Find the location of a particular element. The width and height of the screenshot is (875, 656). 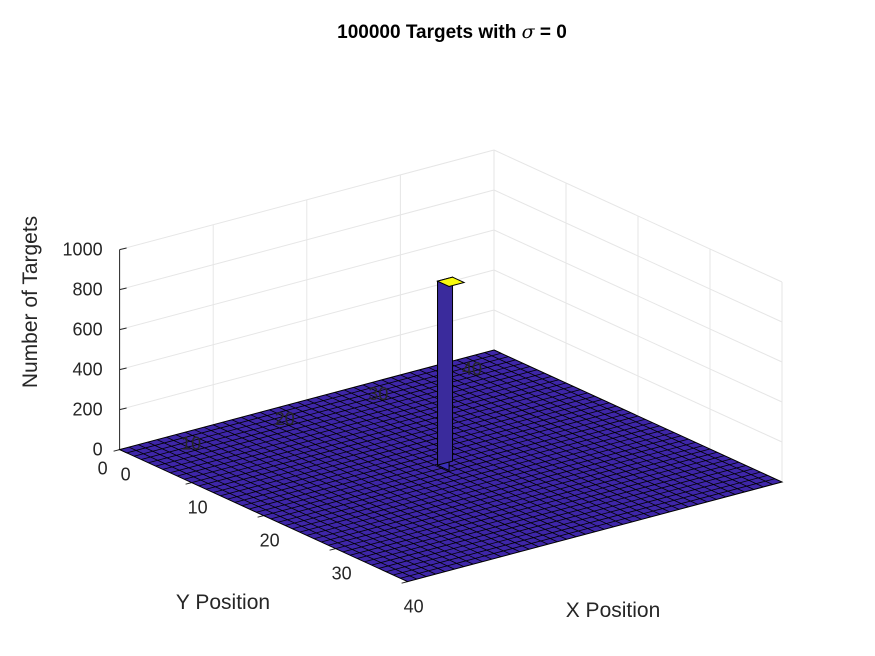

x-tick-label: 0 is located at coordinates (126, 475).